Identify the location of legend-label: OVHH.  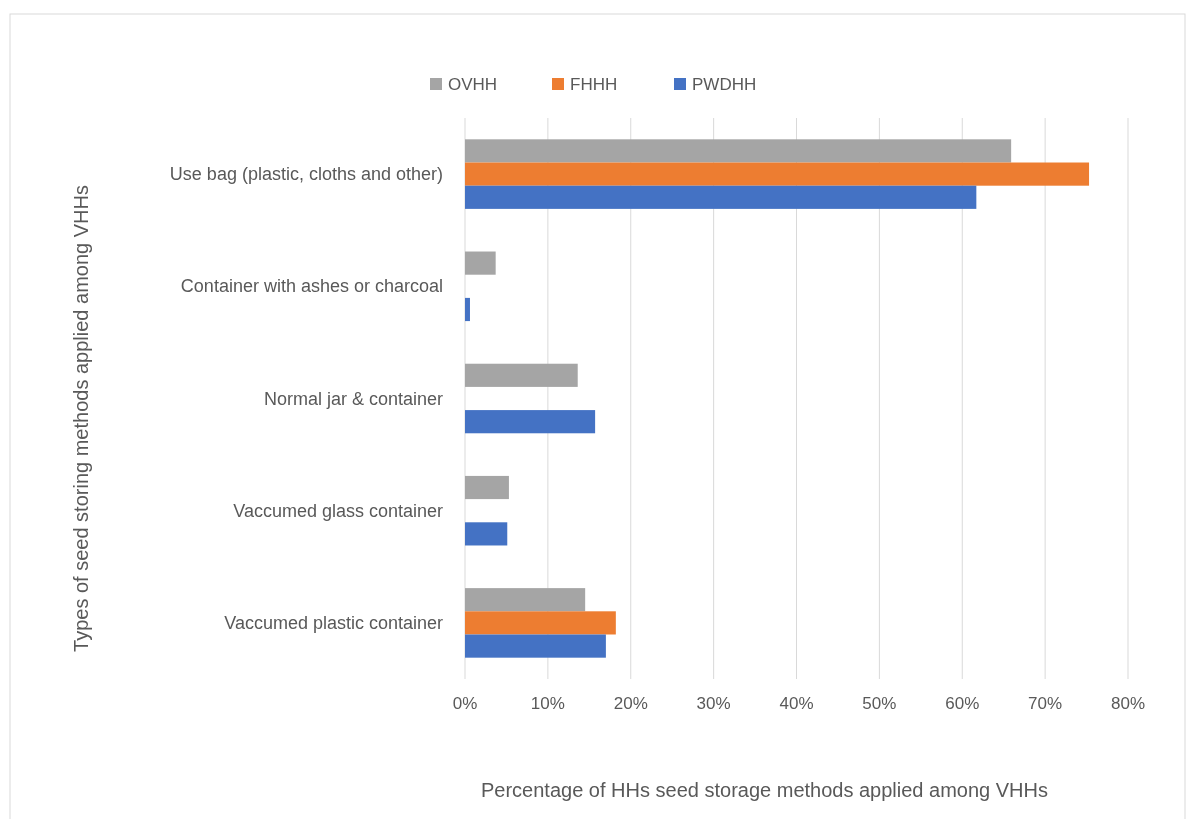
(473, 84).